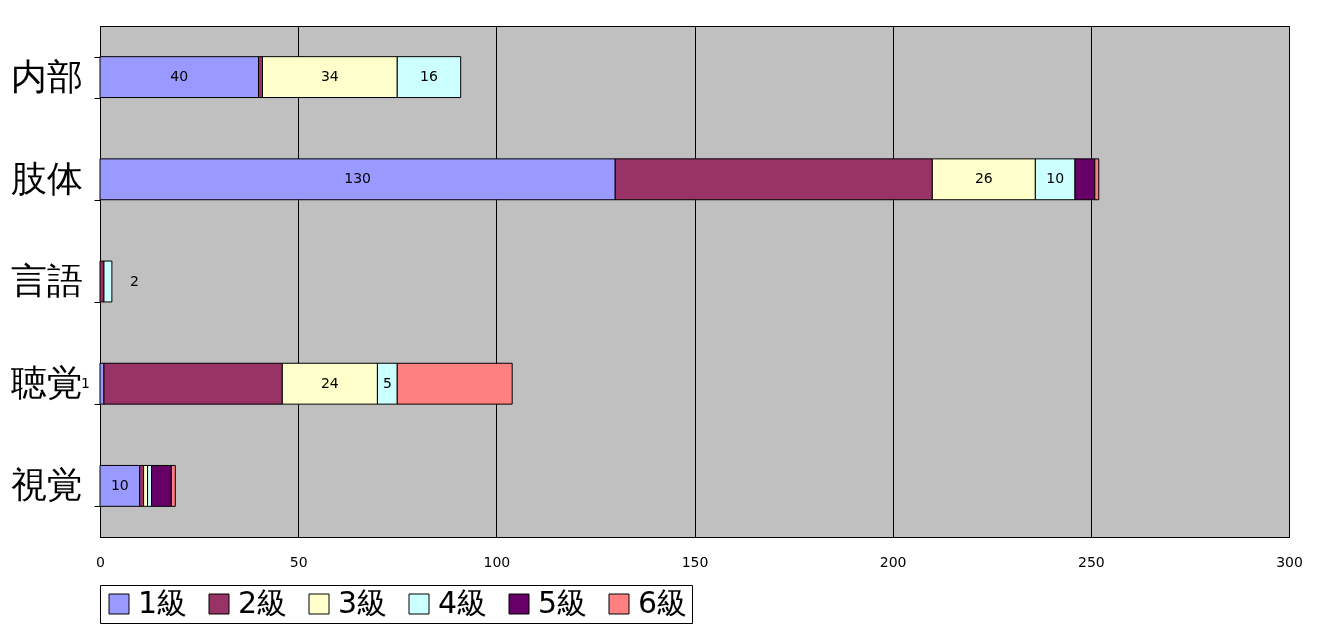 This screenshot has width=1321, height=637. Describe the element at coordinates (134, 280) in the screenshot. I see `data-label: 2` at that location.